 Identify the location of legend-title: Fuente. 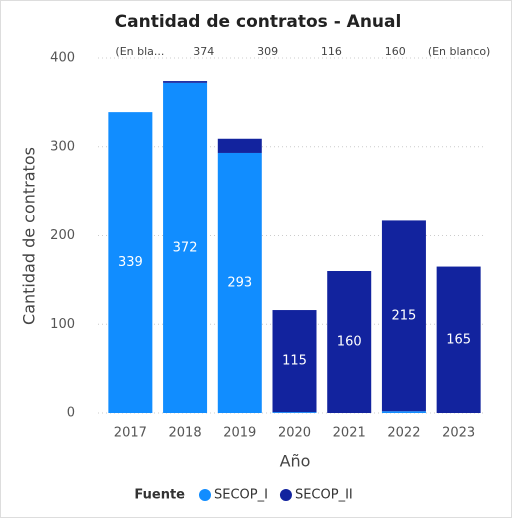
(159, 495).